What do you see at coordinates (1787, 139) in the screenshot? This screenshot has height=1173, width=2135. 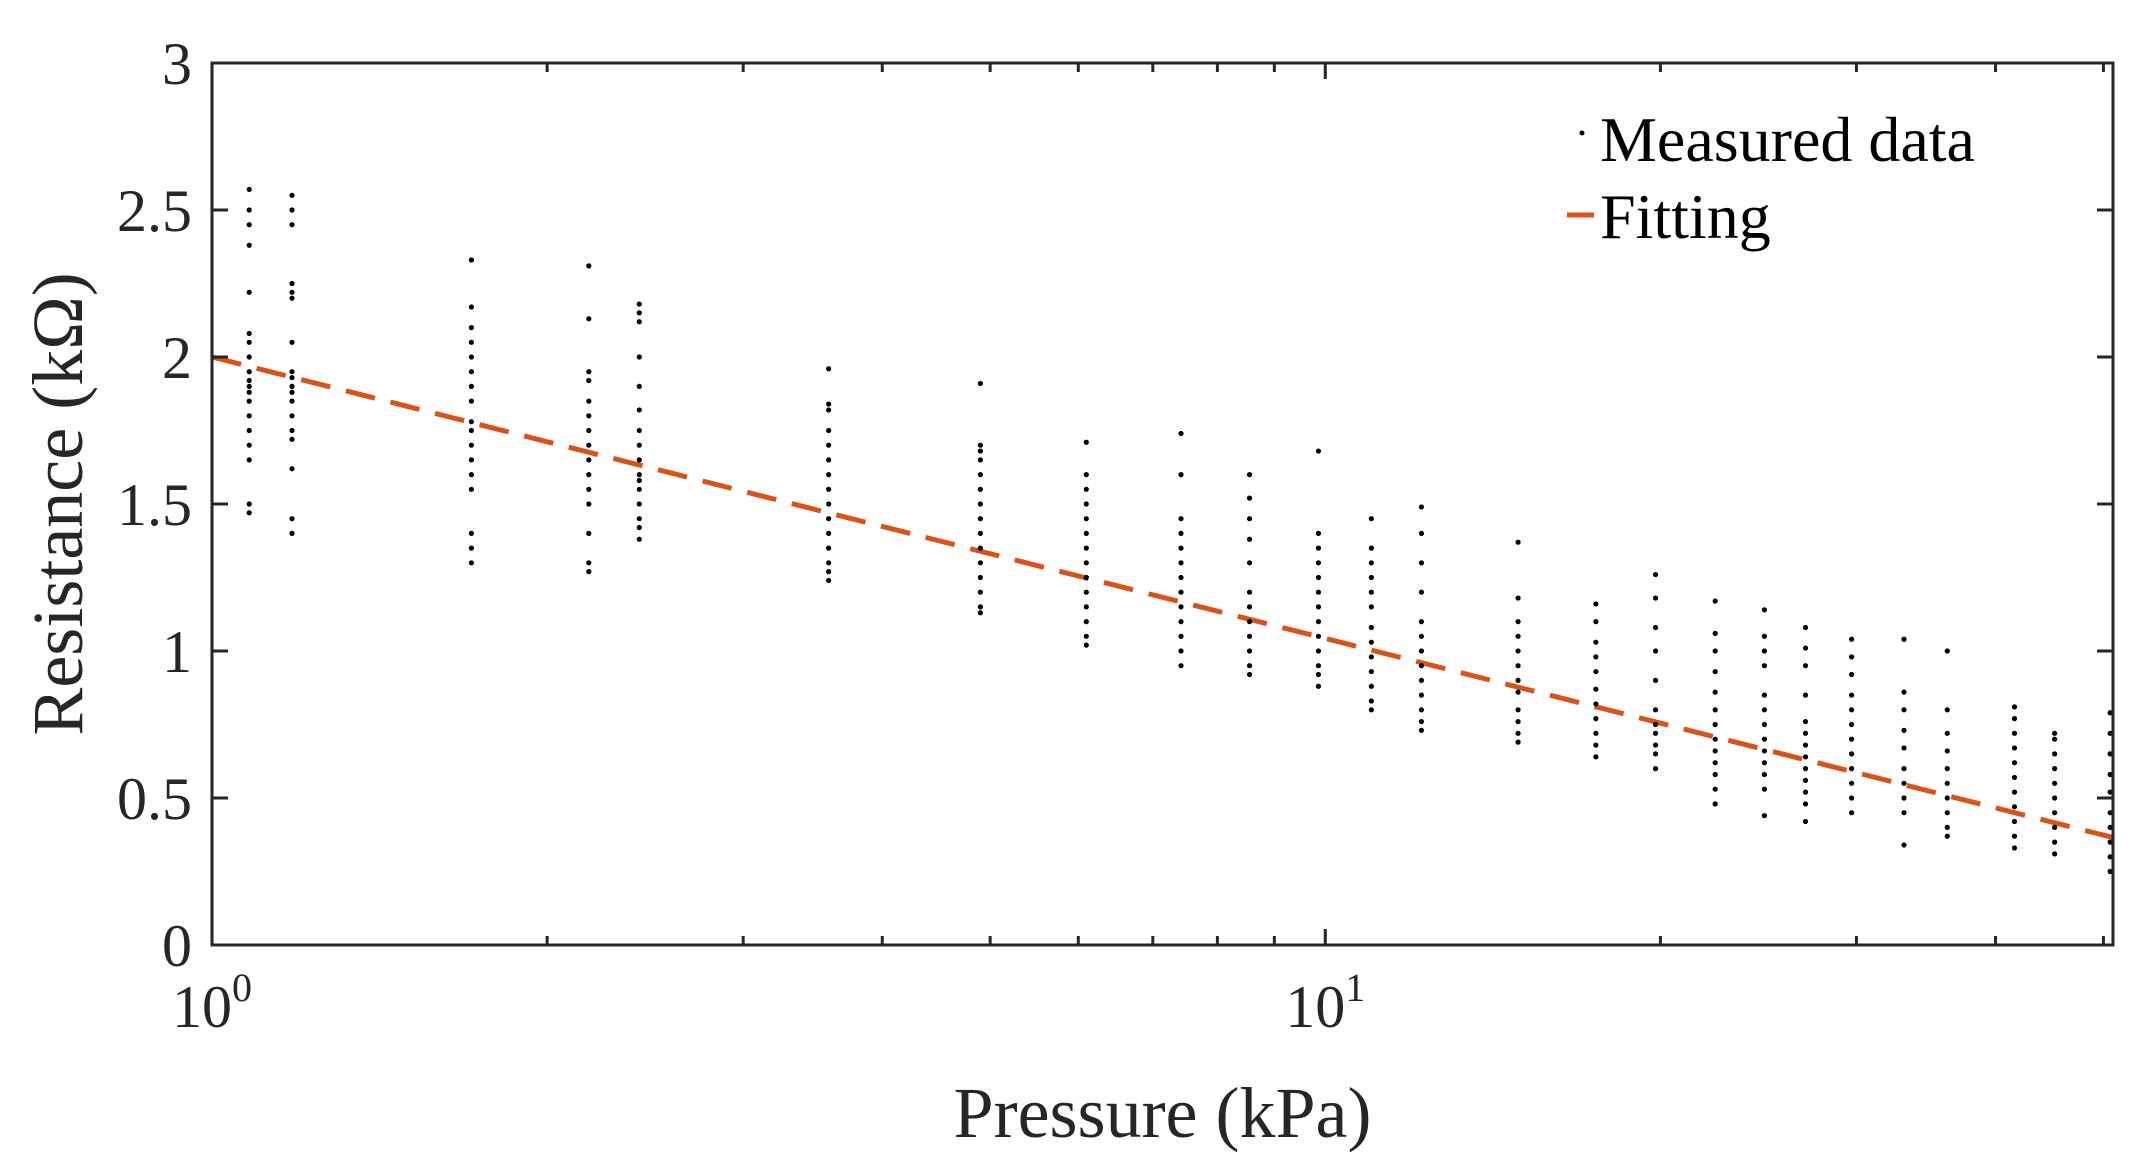 I see `legend-label-measured: Measured data` at bounding box center [1787, 139].